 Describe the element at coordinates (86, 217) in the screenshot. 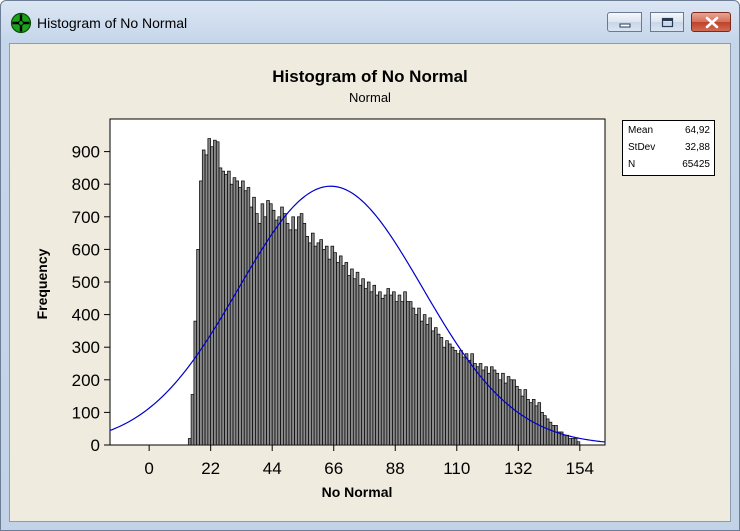

I see `y-tick-label: 700` at that location.